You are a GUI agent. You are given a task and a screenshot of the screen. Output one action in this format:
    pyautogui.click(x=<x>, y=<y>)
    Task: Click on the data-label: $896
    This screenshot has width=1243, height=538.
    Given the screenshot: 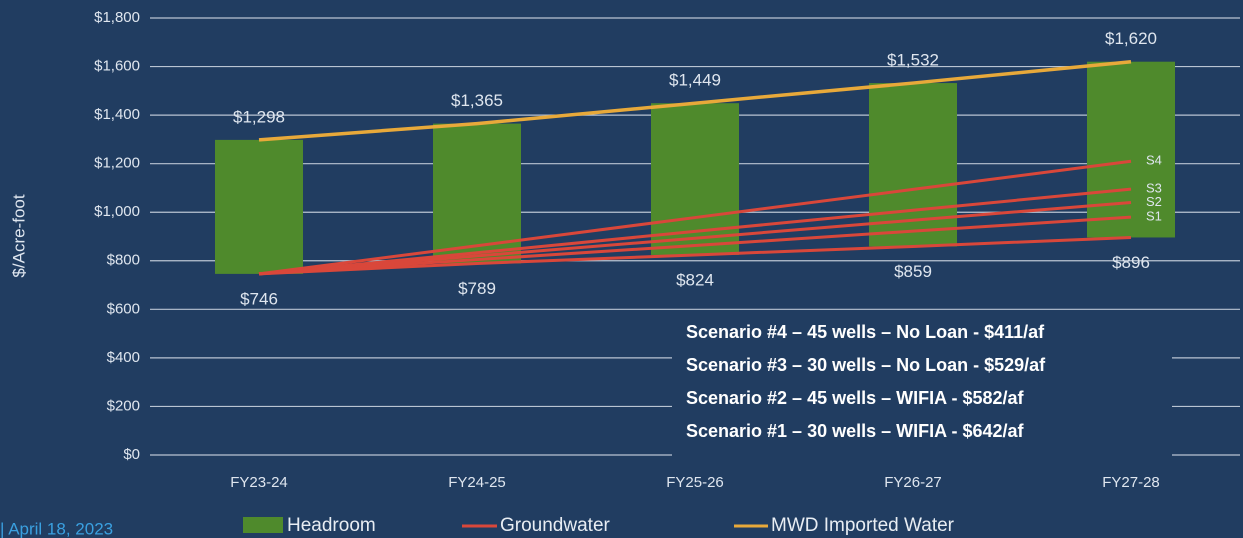 What is the action you would take?
    pyautogui.click(x=1131, y=262)
    